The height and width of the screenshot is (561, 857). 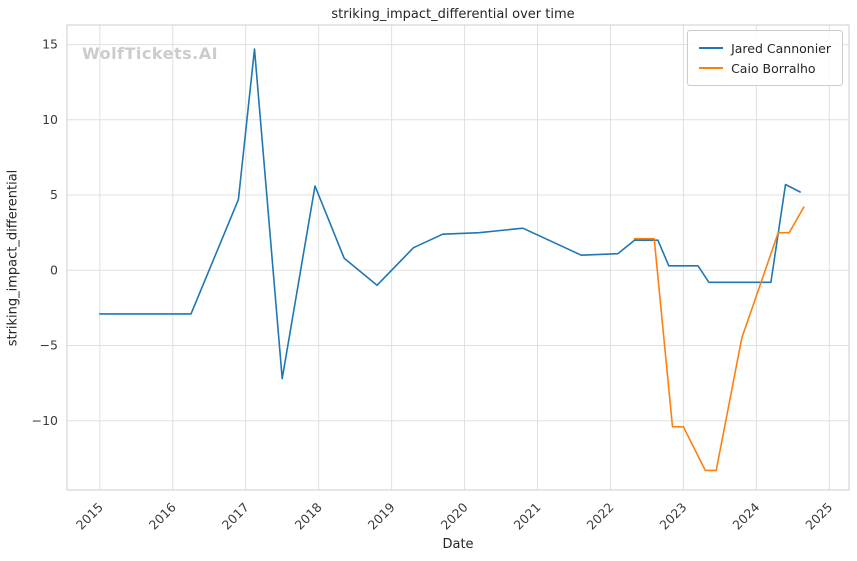 I want to click on y-tick-label: 15, so click(x=50, y=44).